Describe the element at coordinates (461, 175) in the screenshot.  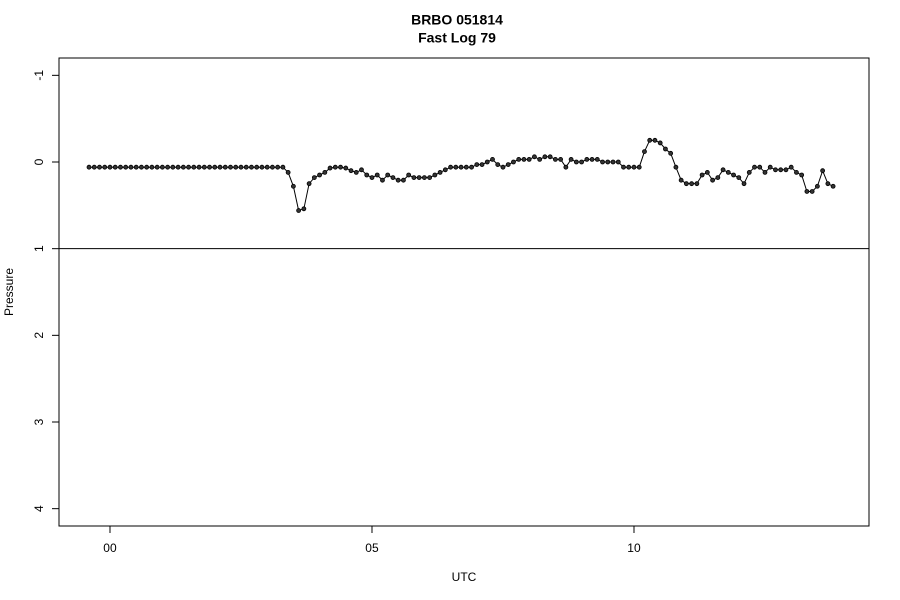
I see `data-line` at that location.